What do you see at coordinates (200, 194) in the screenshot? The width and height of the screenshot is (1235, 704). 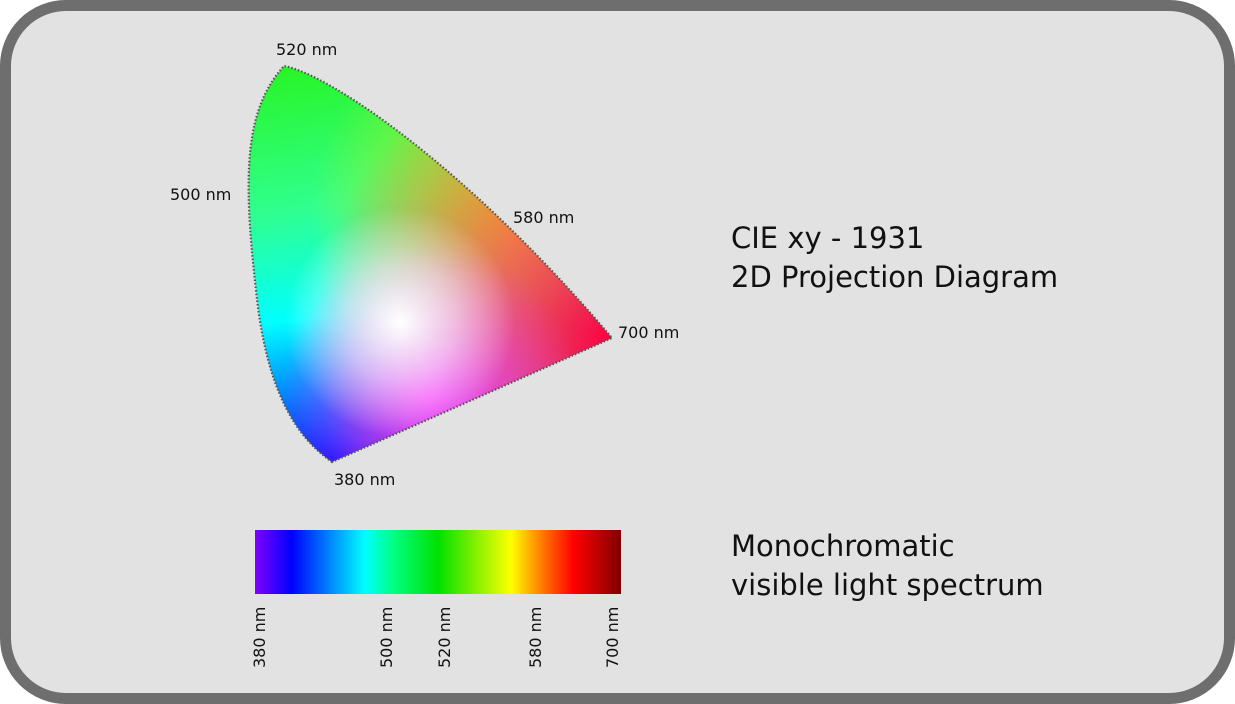 I see `label-500nm: 500 nm` at bounding box center [200, 194].